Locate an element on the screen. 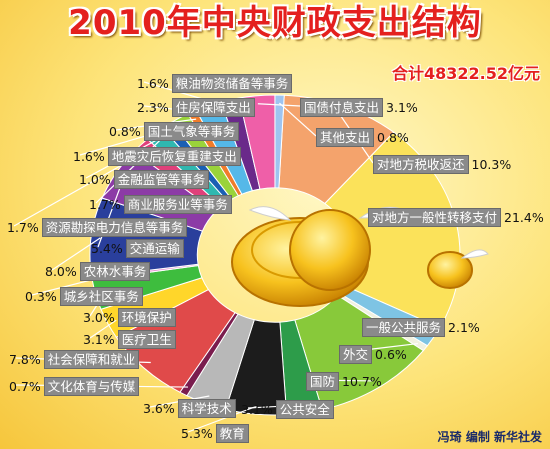  slice-name: 社会保障和就业 is located at coordinates (91, 359).